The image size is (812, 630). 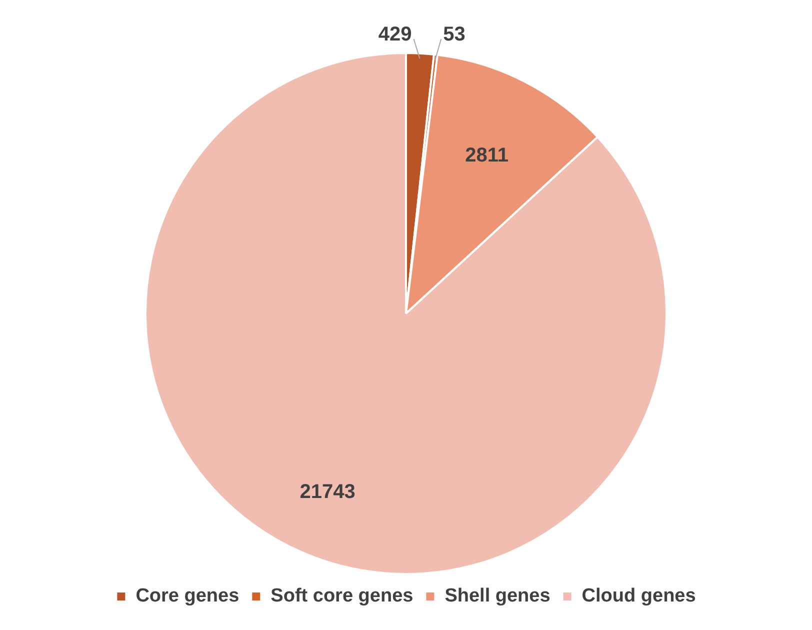 I want to click on legend-label: Soft core genes, so click(x=342, y=596).